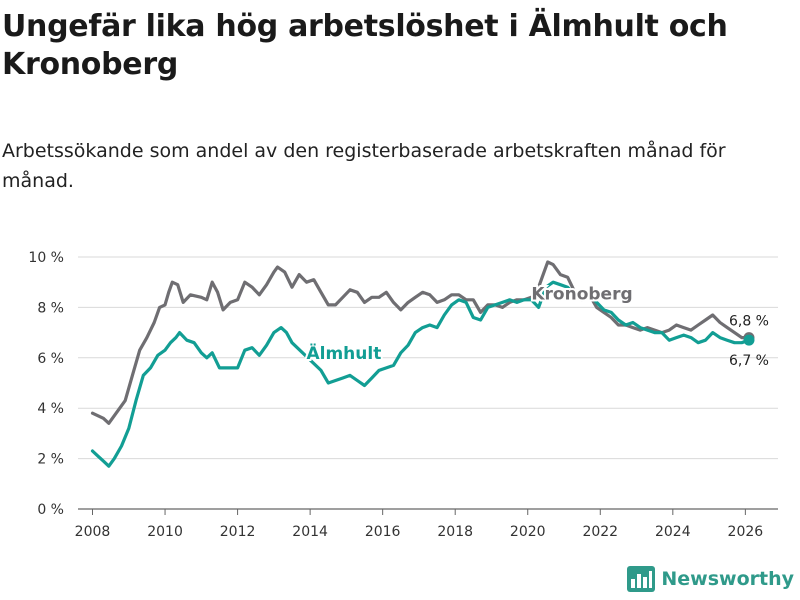 The height and width of the screenshot is (600, 800). I want to click on y-tick-label: 10 %, so click(46, 258).